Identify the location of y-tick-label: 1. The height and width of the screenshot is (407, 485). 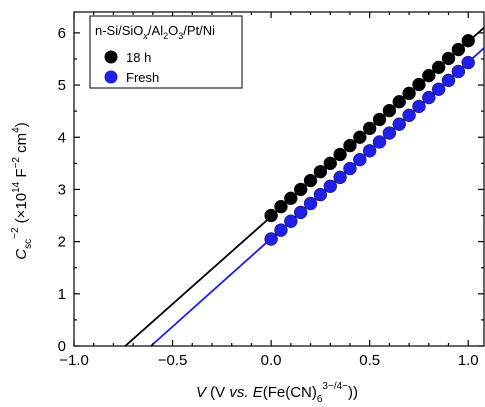
(62, 294).